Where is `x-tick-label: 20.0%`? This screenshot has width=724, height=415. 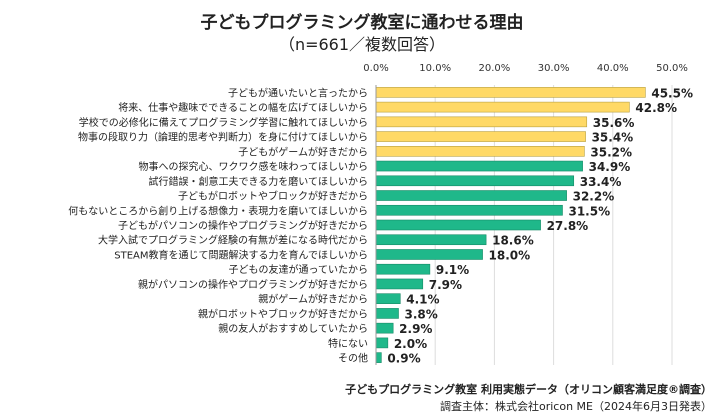
x-tick-label: 20.0% is located at coordinates (495, 68).